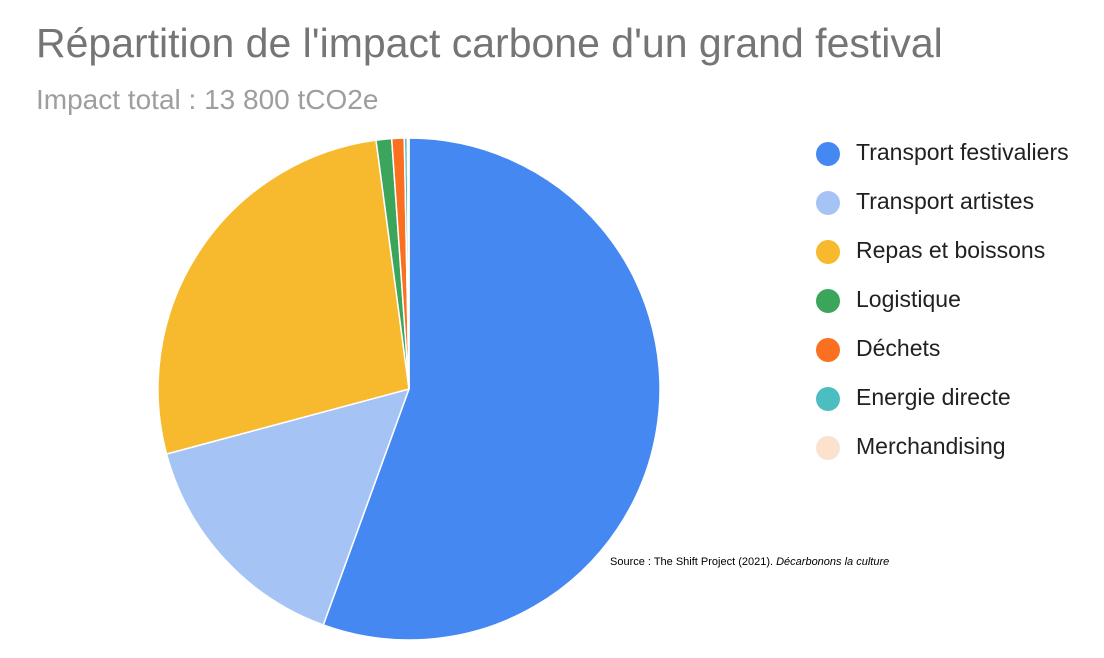 The width and height of the screenshot is (1104, 658). Describe the element at coordinates (908, 299) in the screenshot. I see `legend-label: Logistique` at that location.